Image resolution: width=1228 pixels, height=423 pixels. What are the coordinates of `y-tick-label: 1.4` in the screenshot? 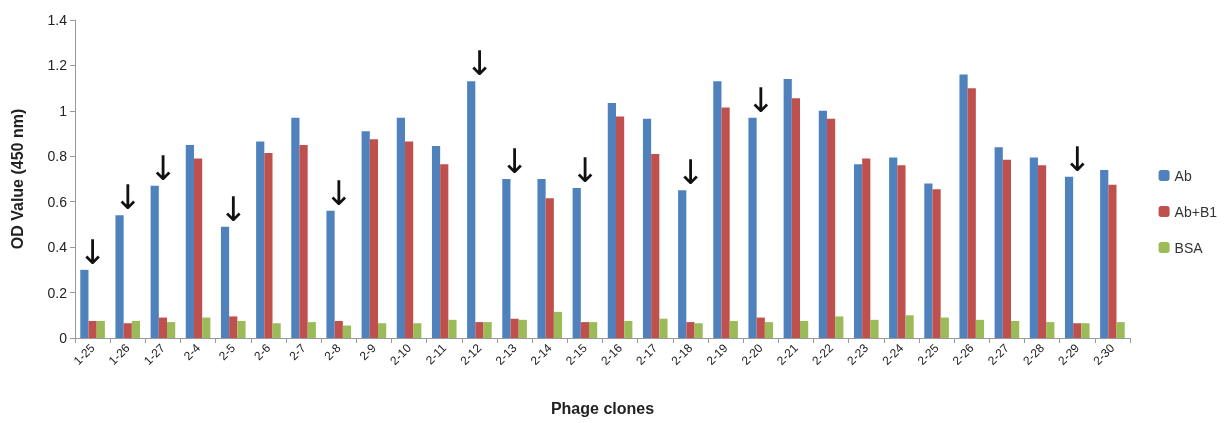 It's located at (57, 20).